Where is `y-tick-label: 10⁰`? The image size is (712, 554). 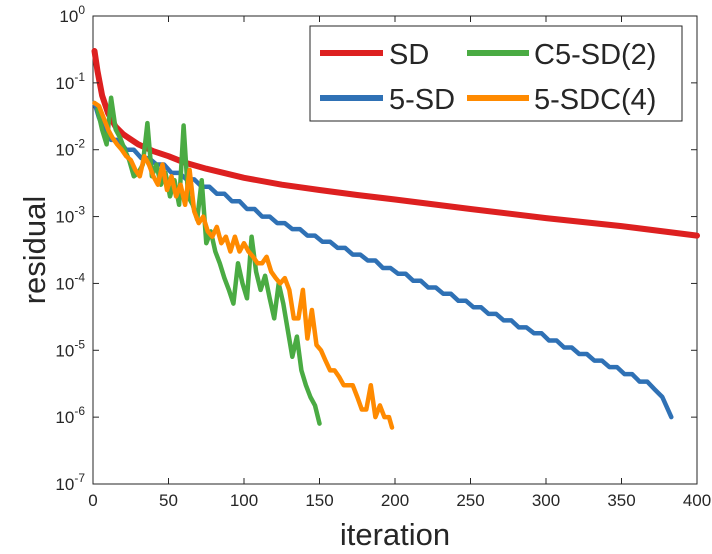 y-tick-label: 10⁰ is located at coordinates (72, 14).